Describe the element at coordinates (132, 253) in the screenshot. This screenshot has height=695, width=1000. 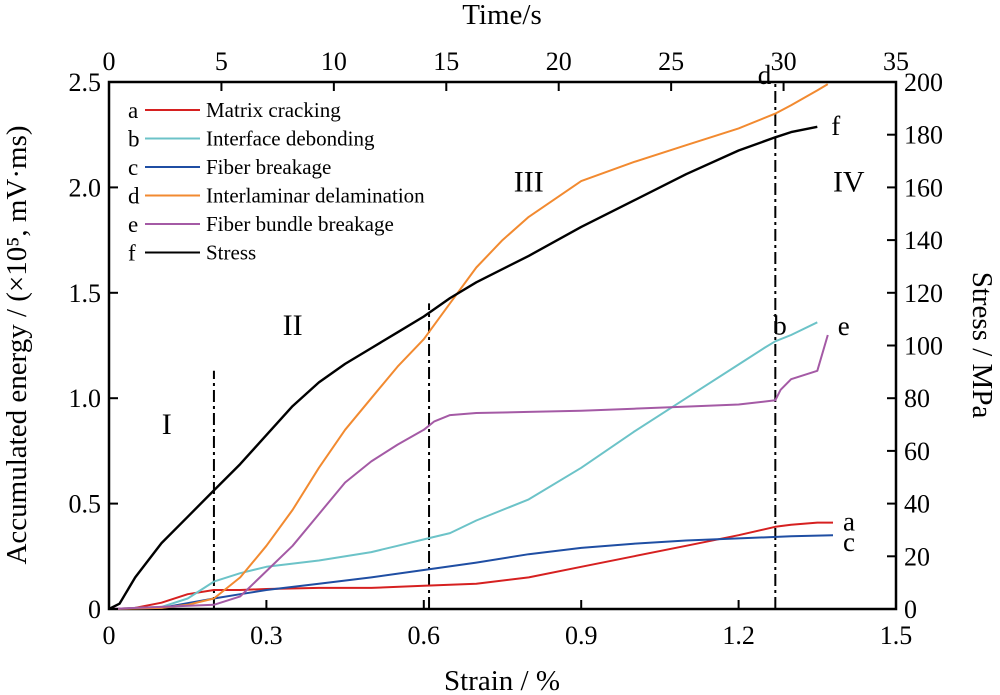
I see `legend-key-letter: f` at that location.